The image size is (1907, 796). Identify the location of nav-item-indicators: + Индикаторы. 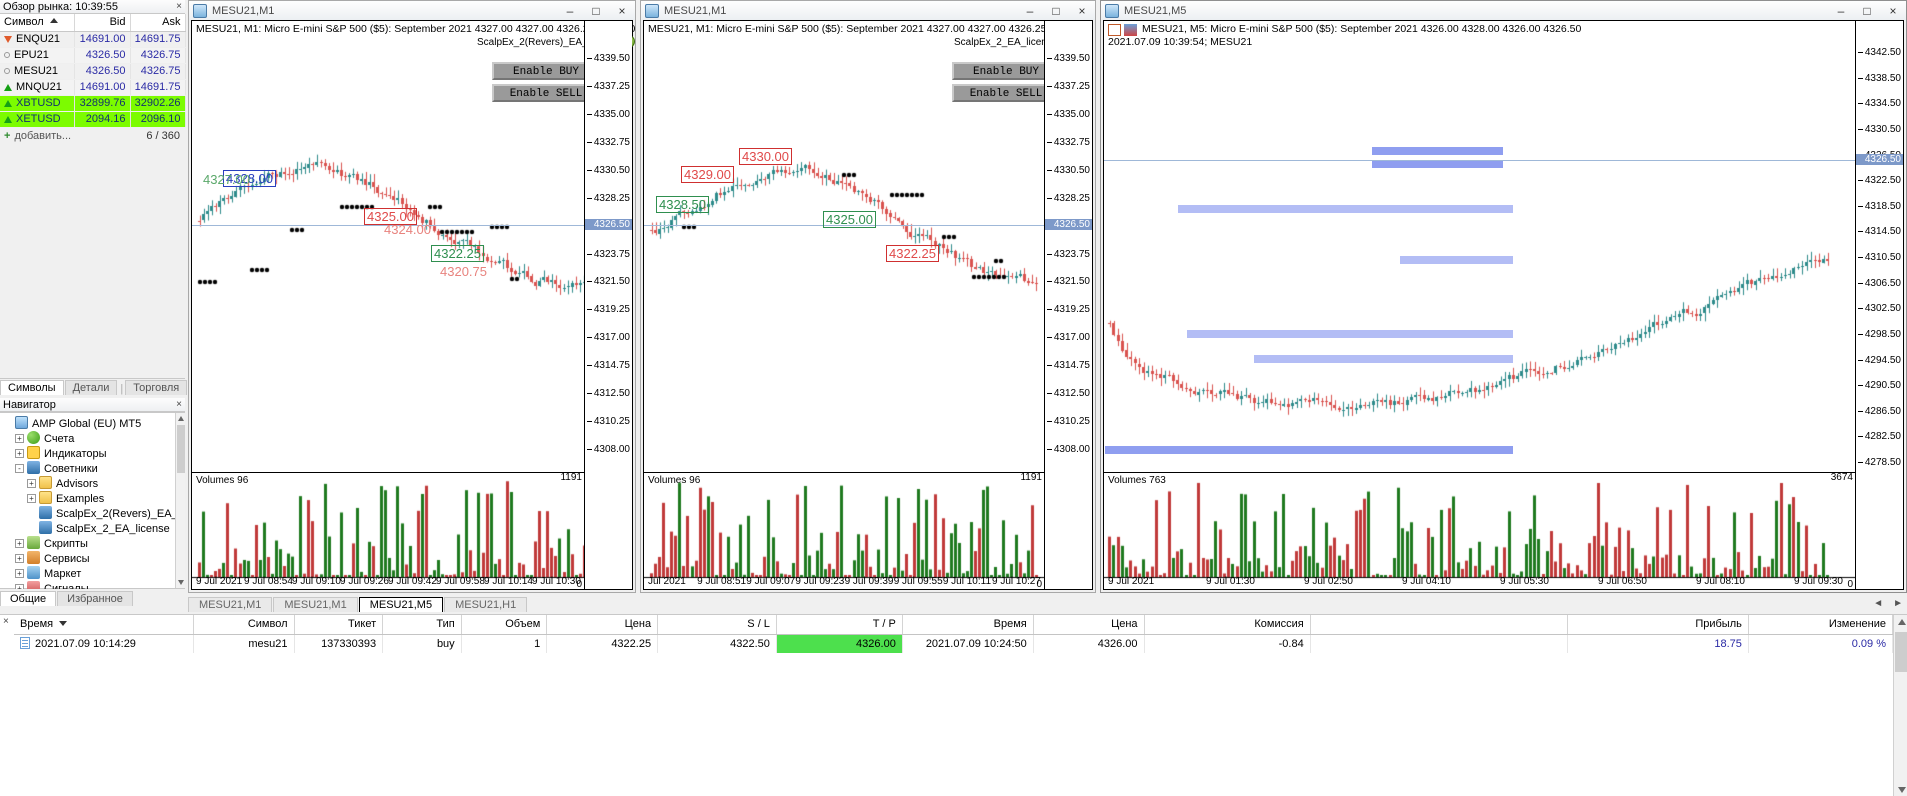
(94, 453).